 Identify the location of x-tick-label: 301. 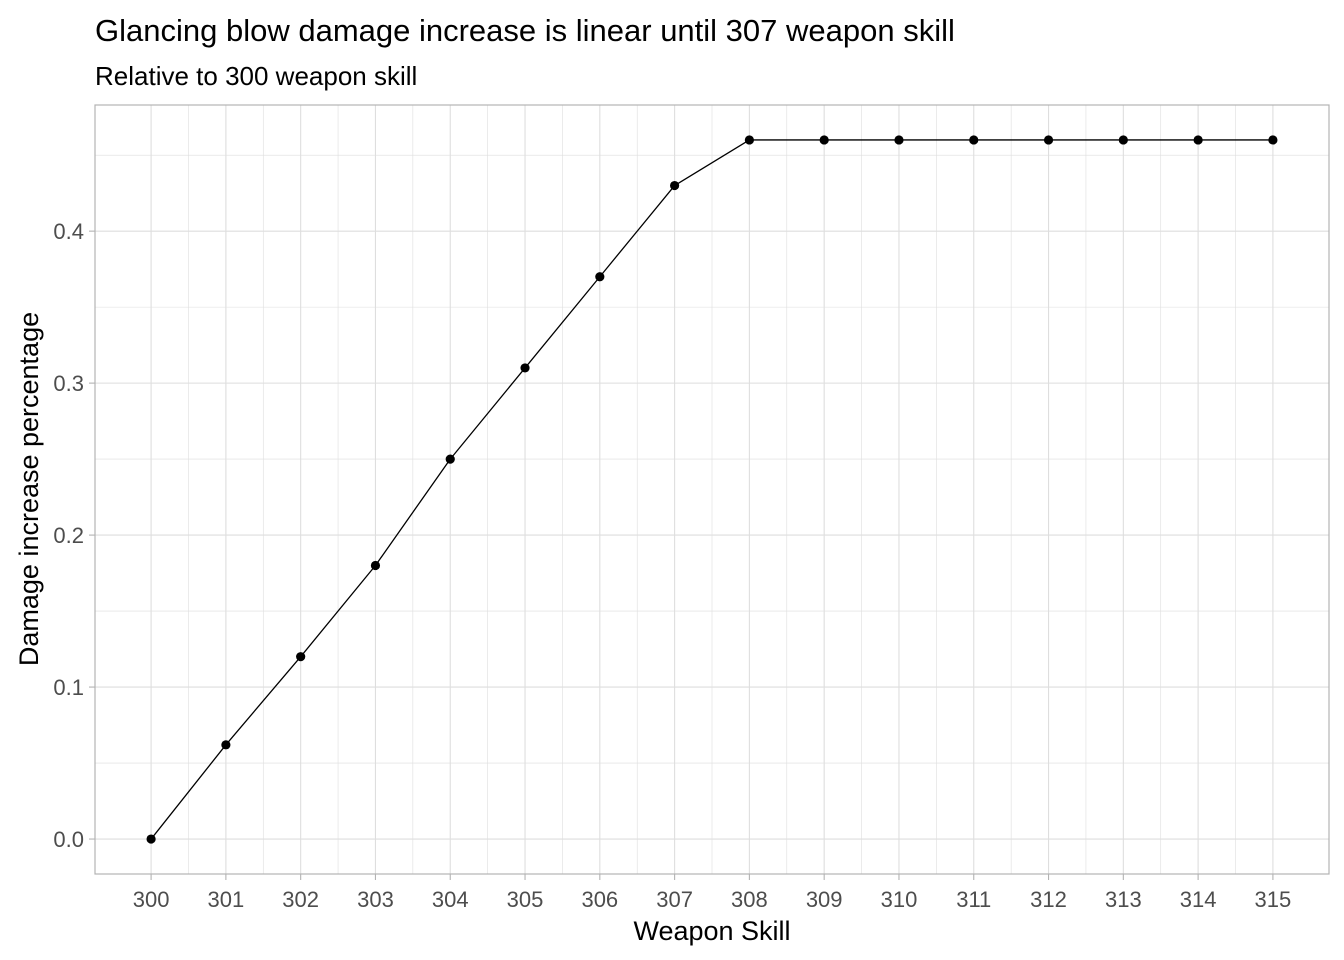
(226, 899).